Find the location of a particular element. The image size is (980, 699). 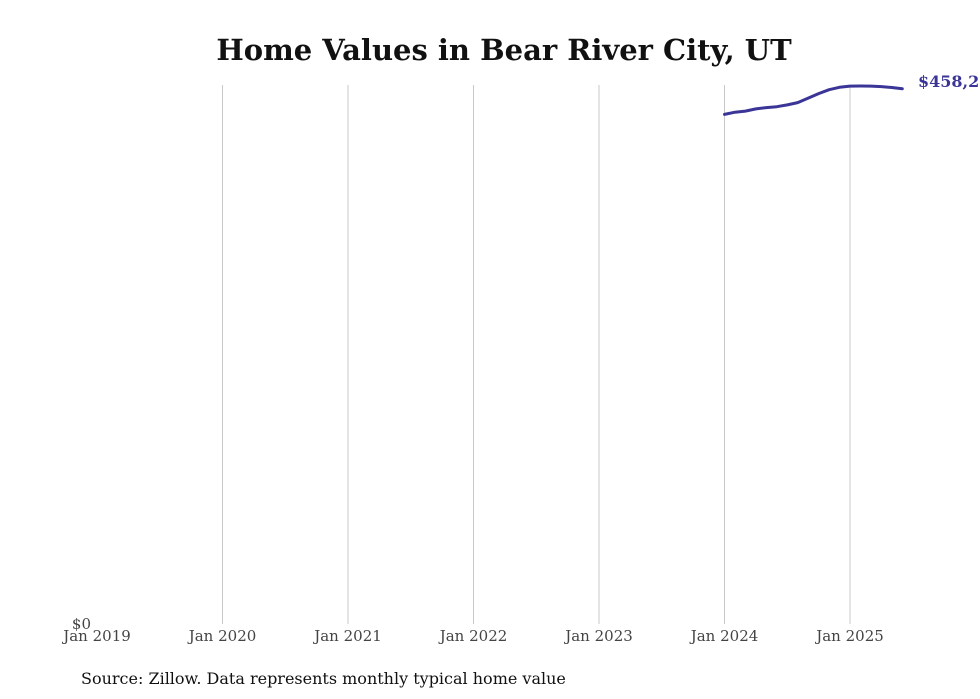

x-tick-label: Jan 2020 is located at coordinates (222, 636).